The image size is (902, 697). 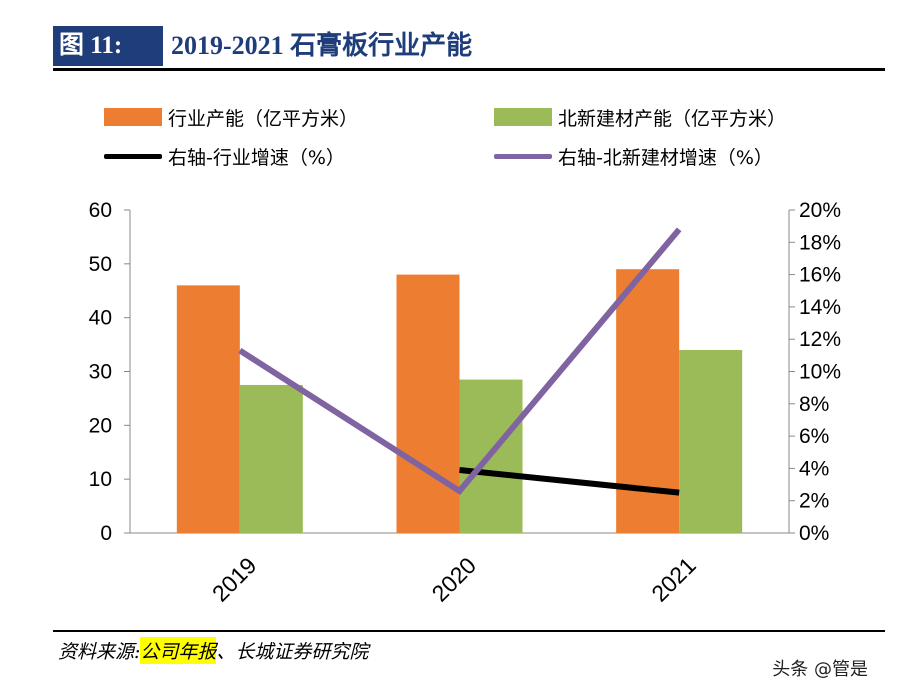 I want to click on left-tick-label: 30, so click(x=100, y=372).